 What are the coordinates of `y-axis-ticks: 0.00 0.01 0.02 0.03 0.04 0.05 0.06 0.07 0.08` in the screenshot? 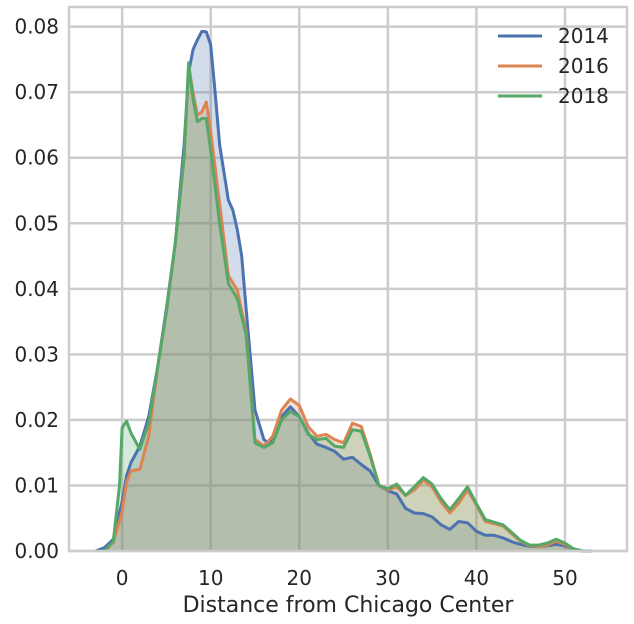 It's located at (36, 289).